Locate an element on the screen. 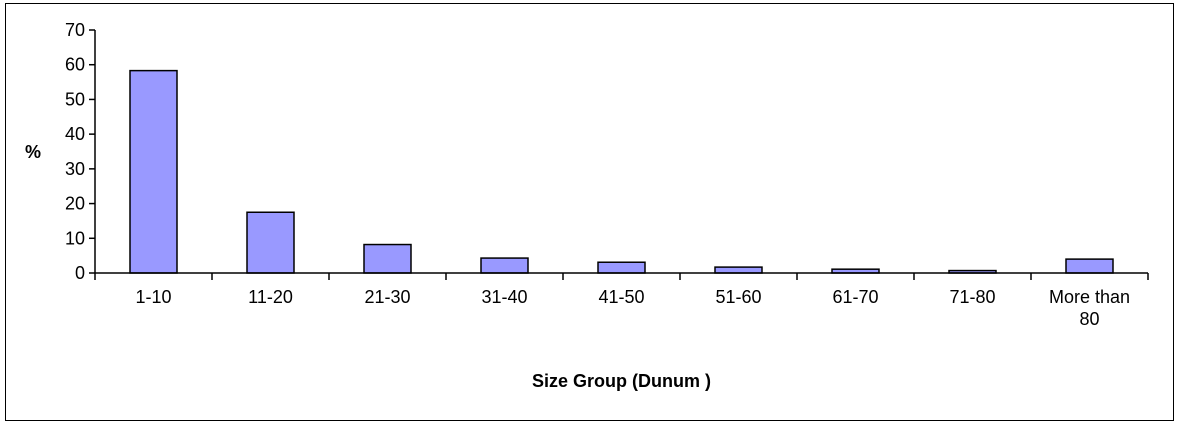 The image size is (1180, 425). y-tick-label: 10 is located at coordinates (75, 238).